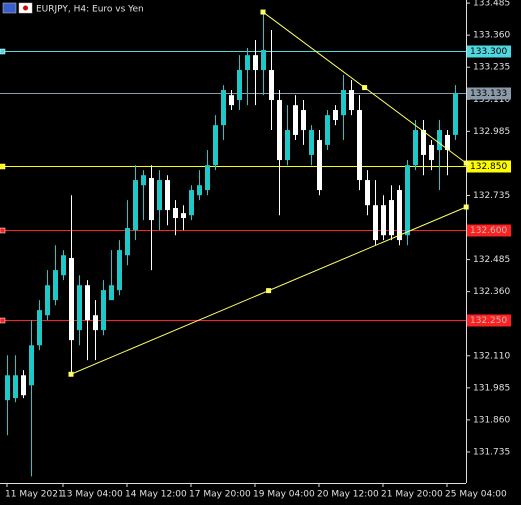 This screenshot has width=521, height=505. I want to click on y-tick-label: 131.860, so click(491, 420).